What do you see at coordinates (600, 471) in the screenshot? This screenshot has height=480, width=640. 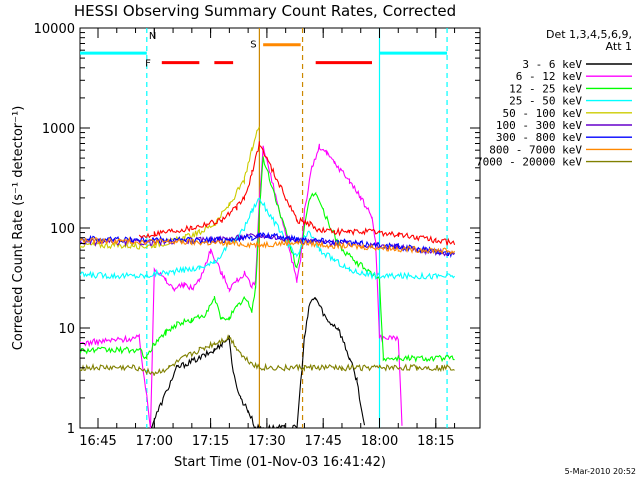 I see `footer-timestamp: 5-Mar-2010 20:52` at bounding box center [600, 471].